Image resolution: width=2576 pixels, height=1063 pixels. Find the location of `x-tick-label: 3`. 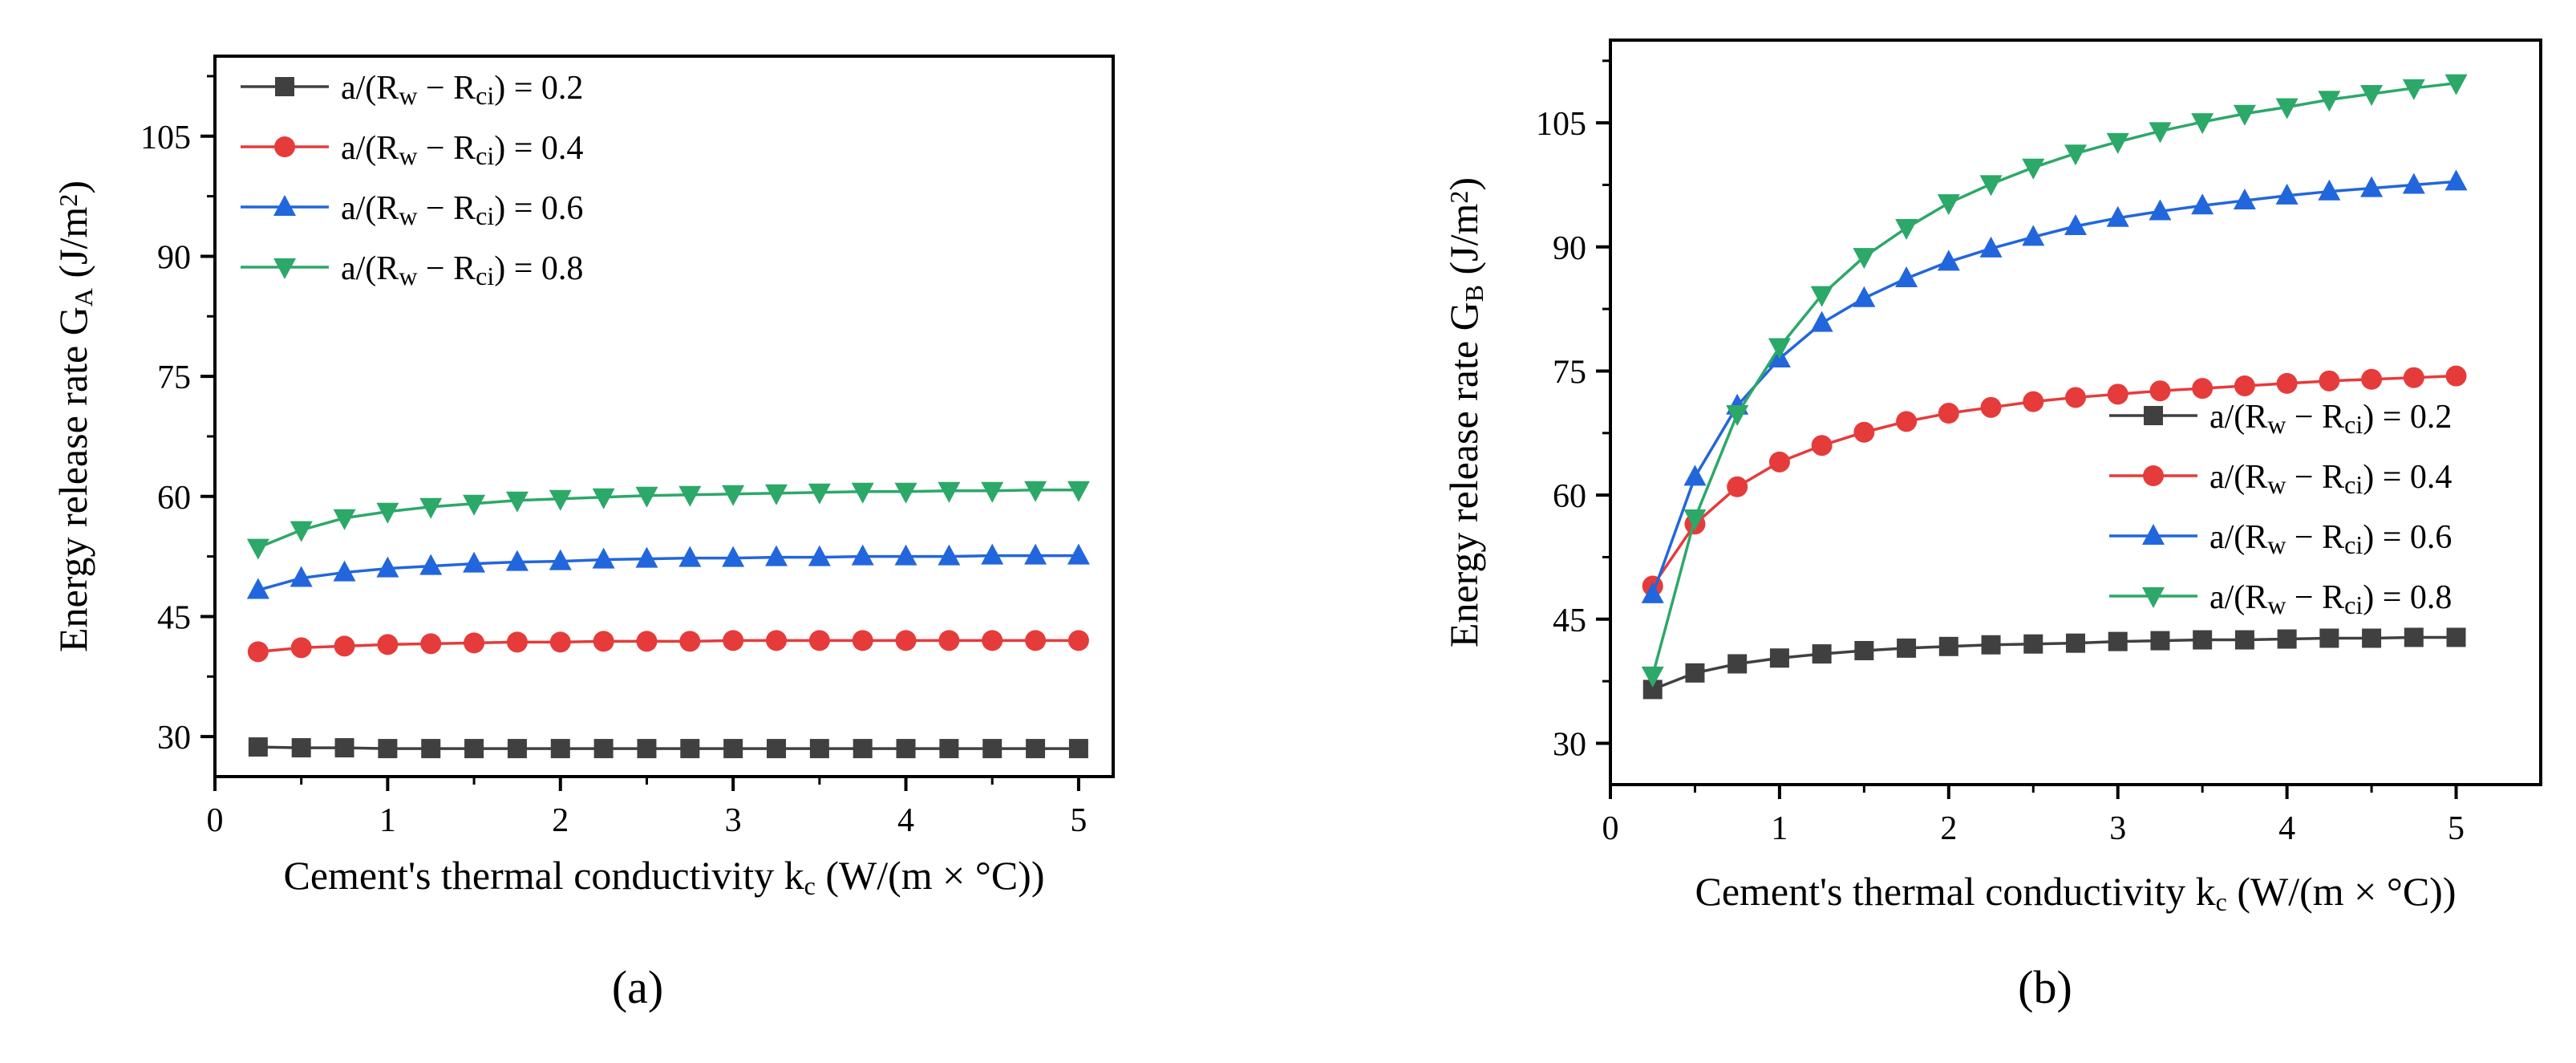

x-tick-label: 3 is located at coordinates (733, 820).